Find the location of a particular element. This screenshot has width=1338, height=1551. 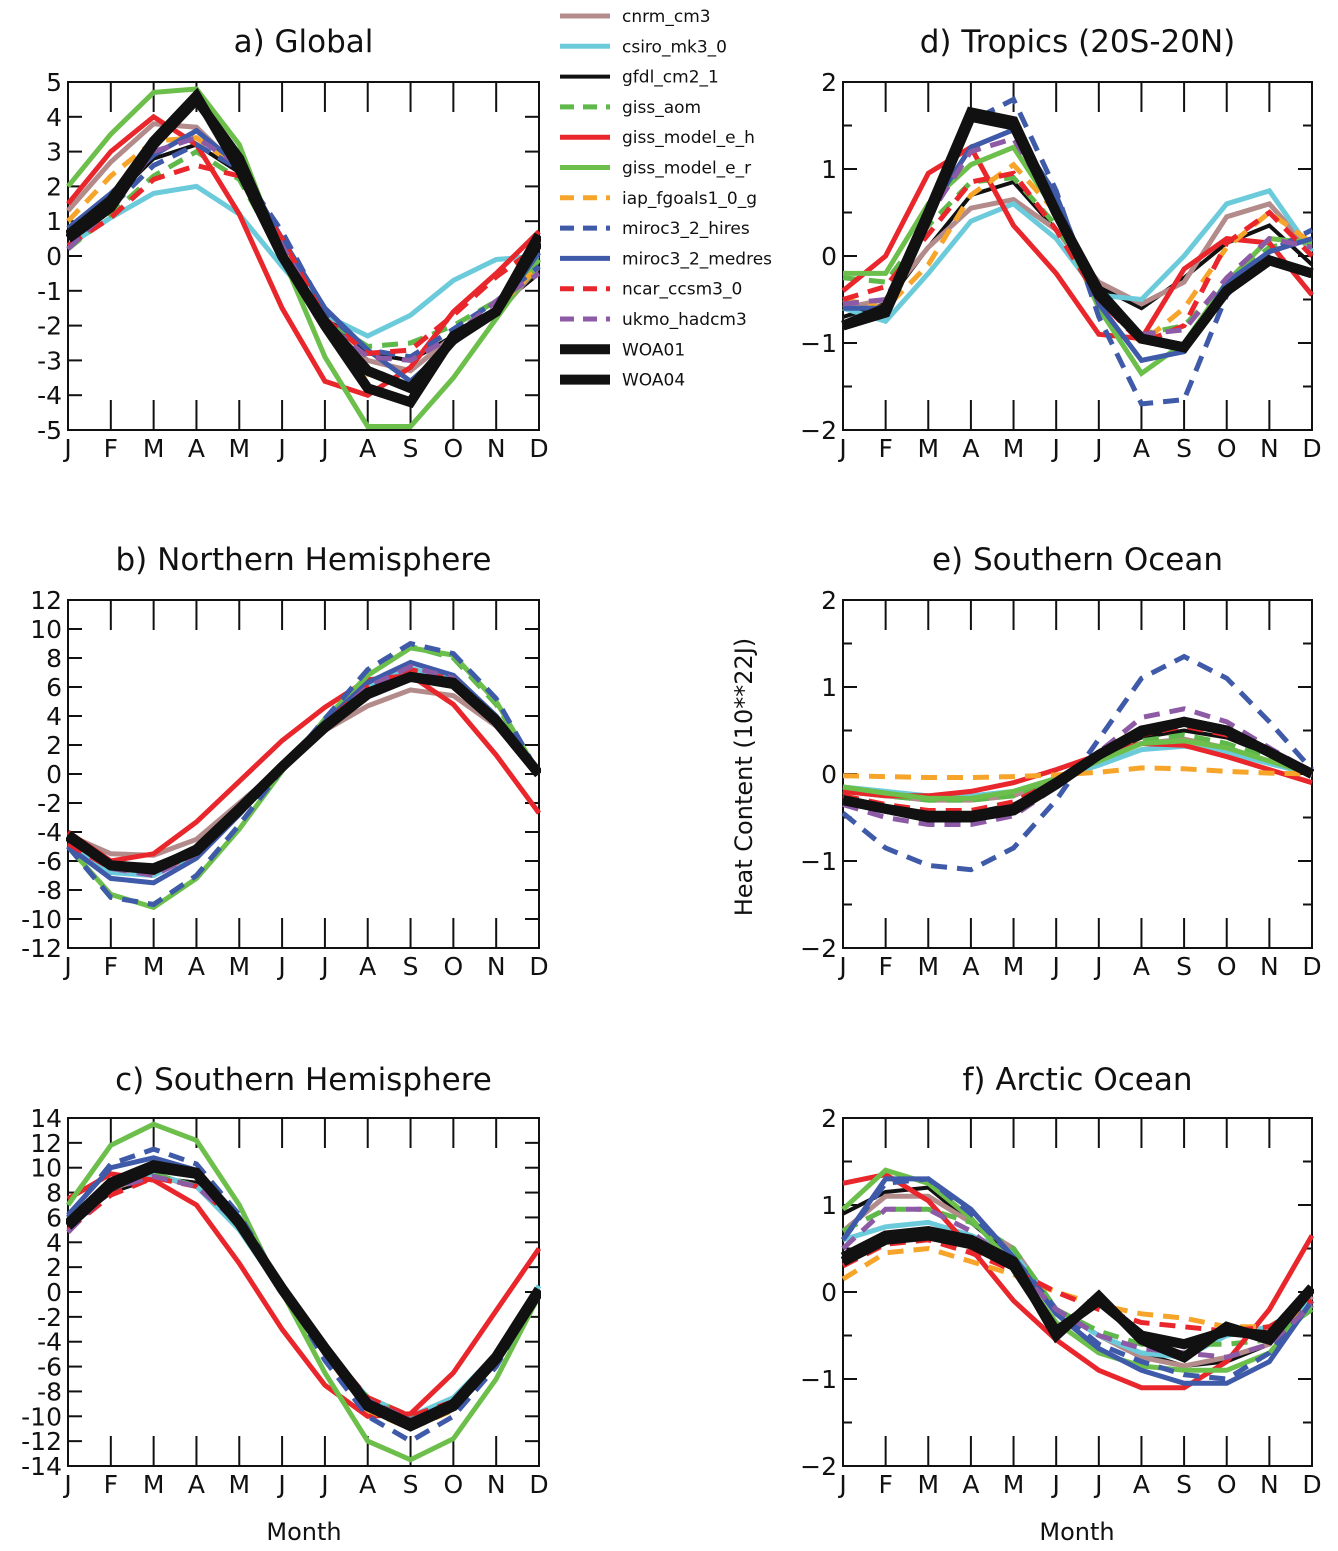

legend-item: giss_model_e_h is located at coordinates (657, 138).